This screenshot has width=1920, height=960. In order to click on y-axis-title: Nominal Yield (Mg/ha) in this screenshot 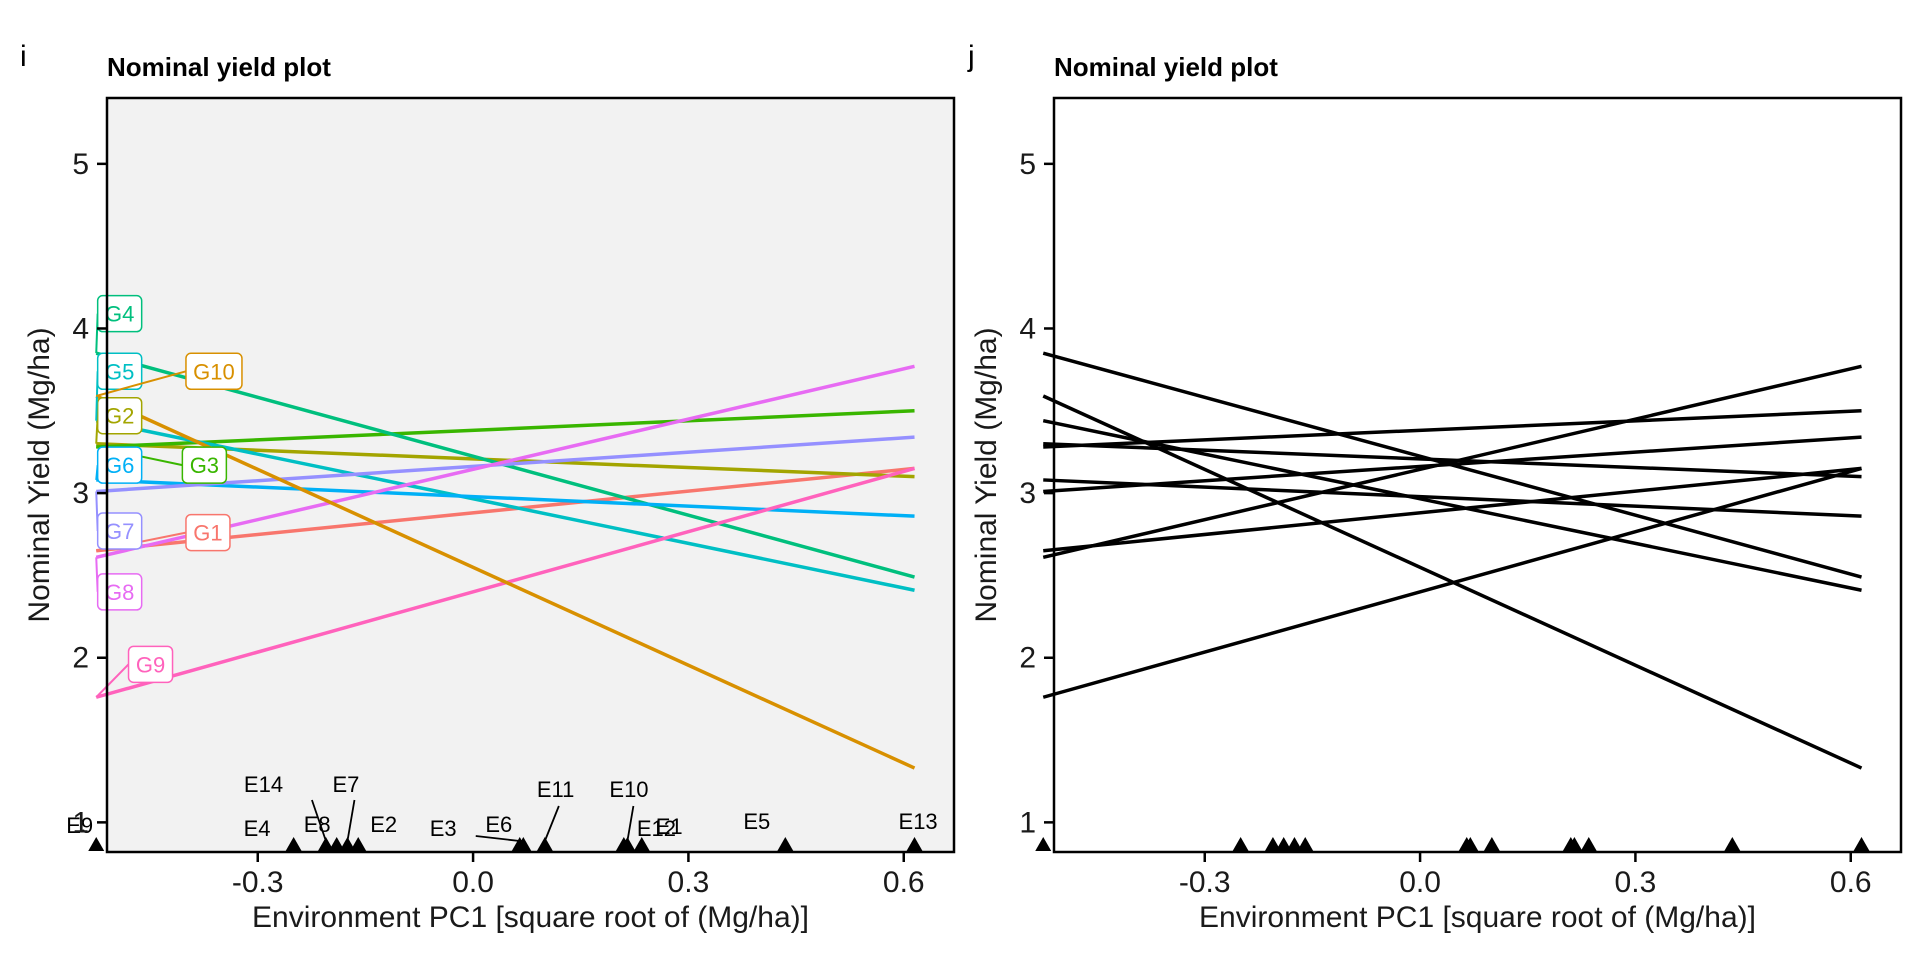, I will do `click(986, 474)`.